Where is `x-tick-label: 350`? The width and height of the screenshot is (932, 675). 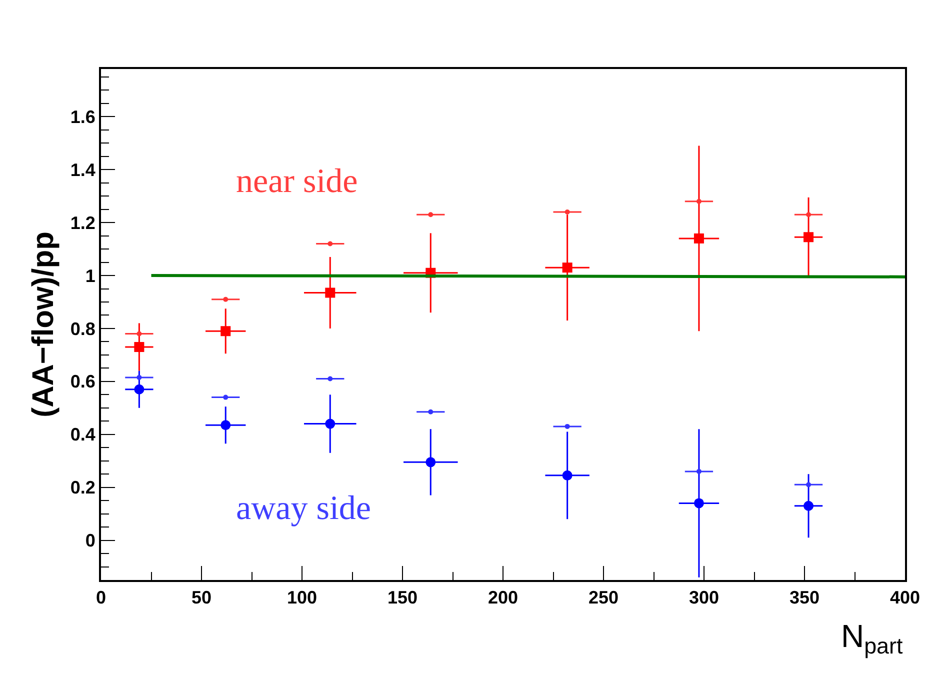 x-tick-label: 350 is located at coordinates (804, 598).